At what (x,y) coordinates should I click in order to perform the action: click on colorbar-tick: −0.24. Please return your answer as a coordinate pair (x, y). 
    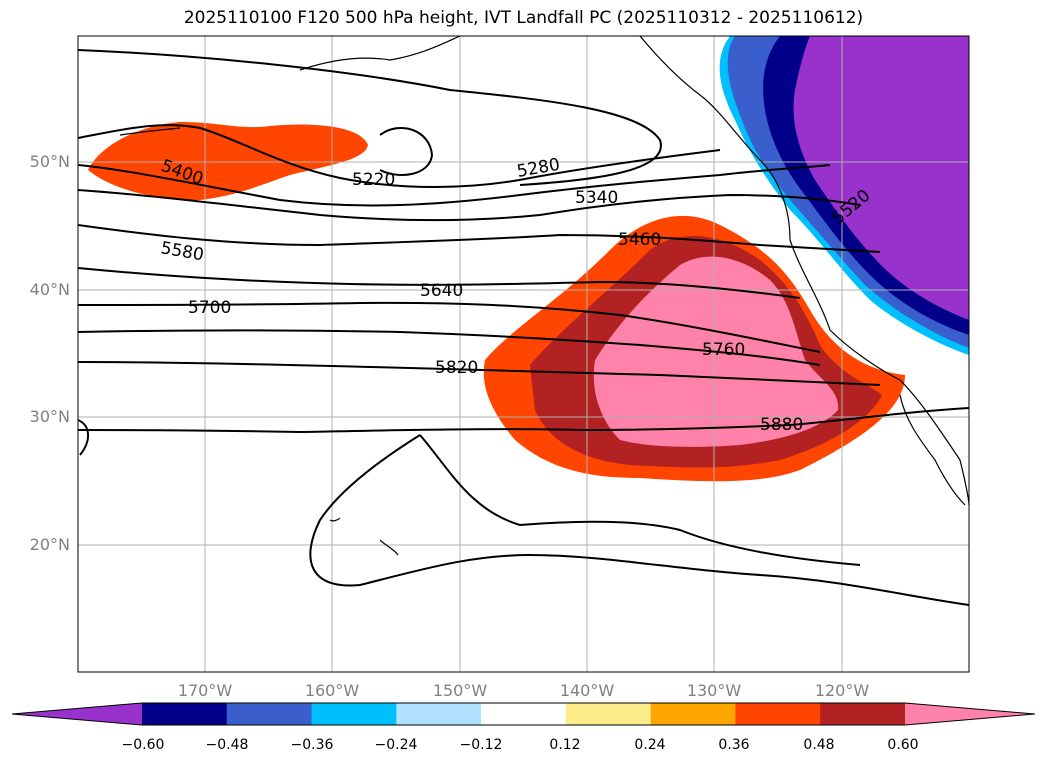
    Looking at the image, I should click on (396, 745).